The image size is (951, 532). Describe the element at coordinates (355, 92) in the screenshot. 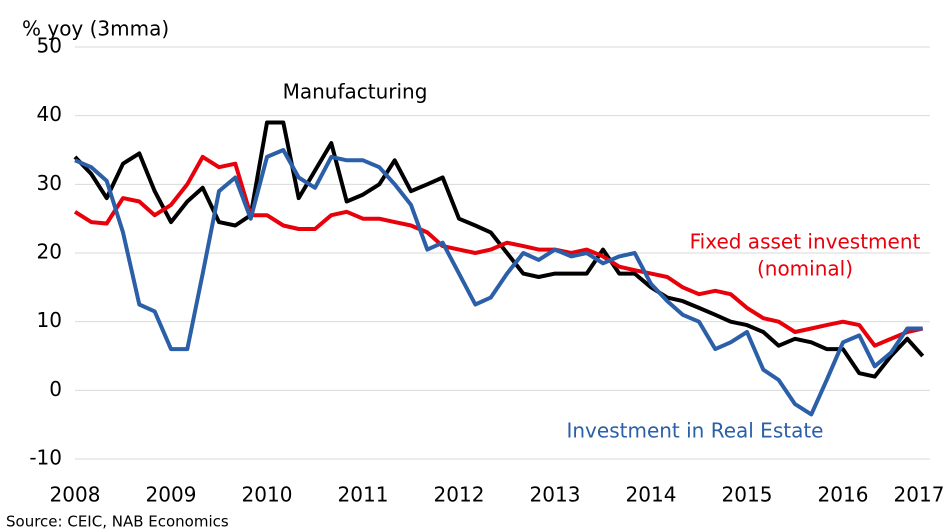

I see `annotation: Manufacturing` at that location.